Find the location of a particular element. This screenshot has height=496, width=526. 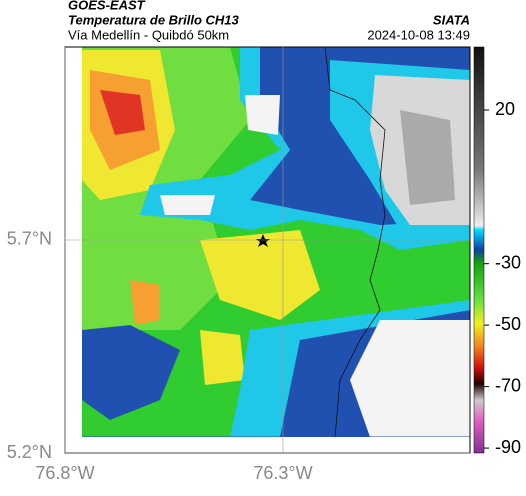

y-tick-label: 5.7°N is located at coordinates (29, 239).